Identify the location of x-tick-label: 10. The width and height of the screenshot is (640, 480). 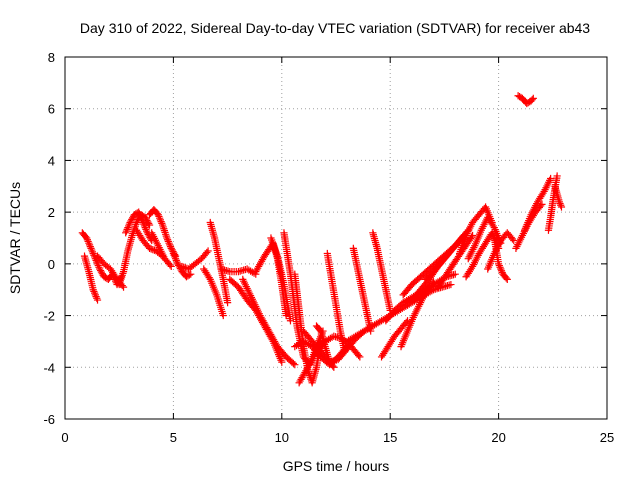
(282, 437).